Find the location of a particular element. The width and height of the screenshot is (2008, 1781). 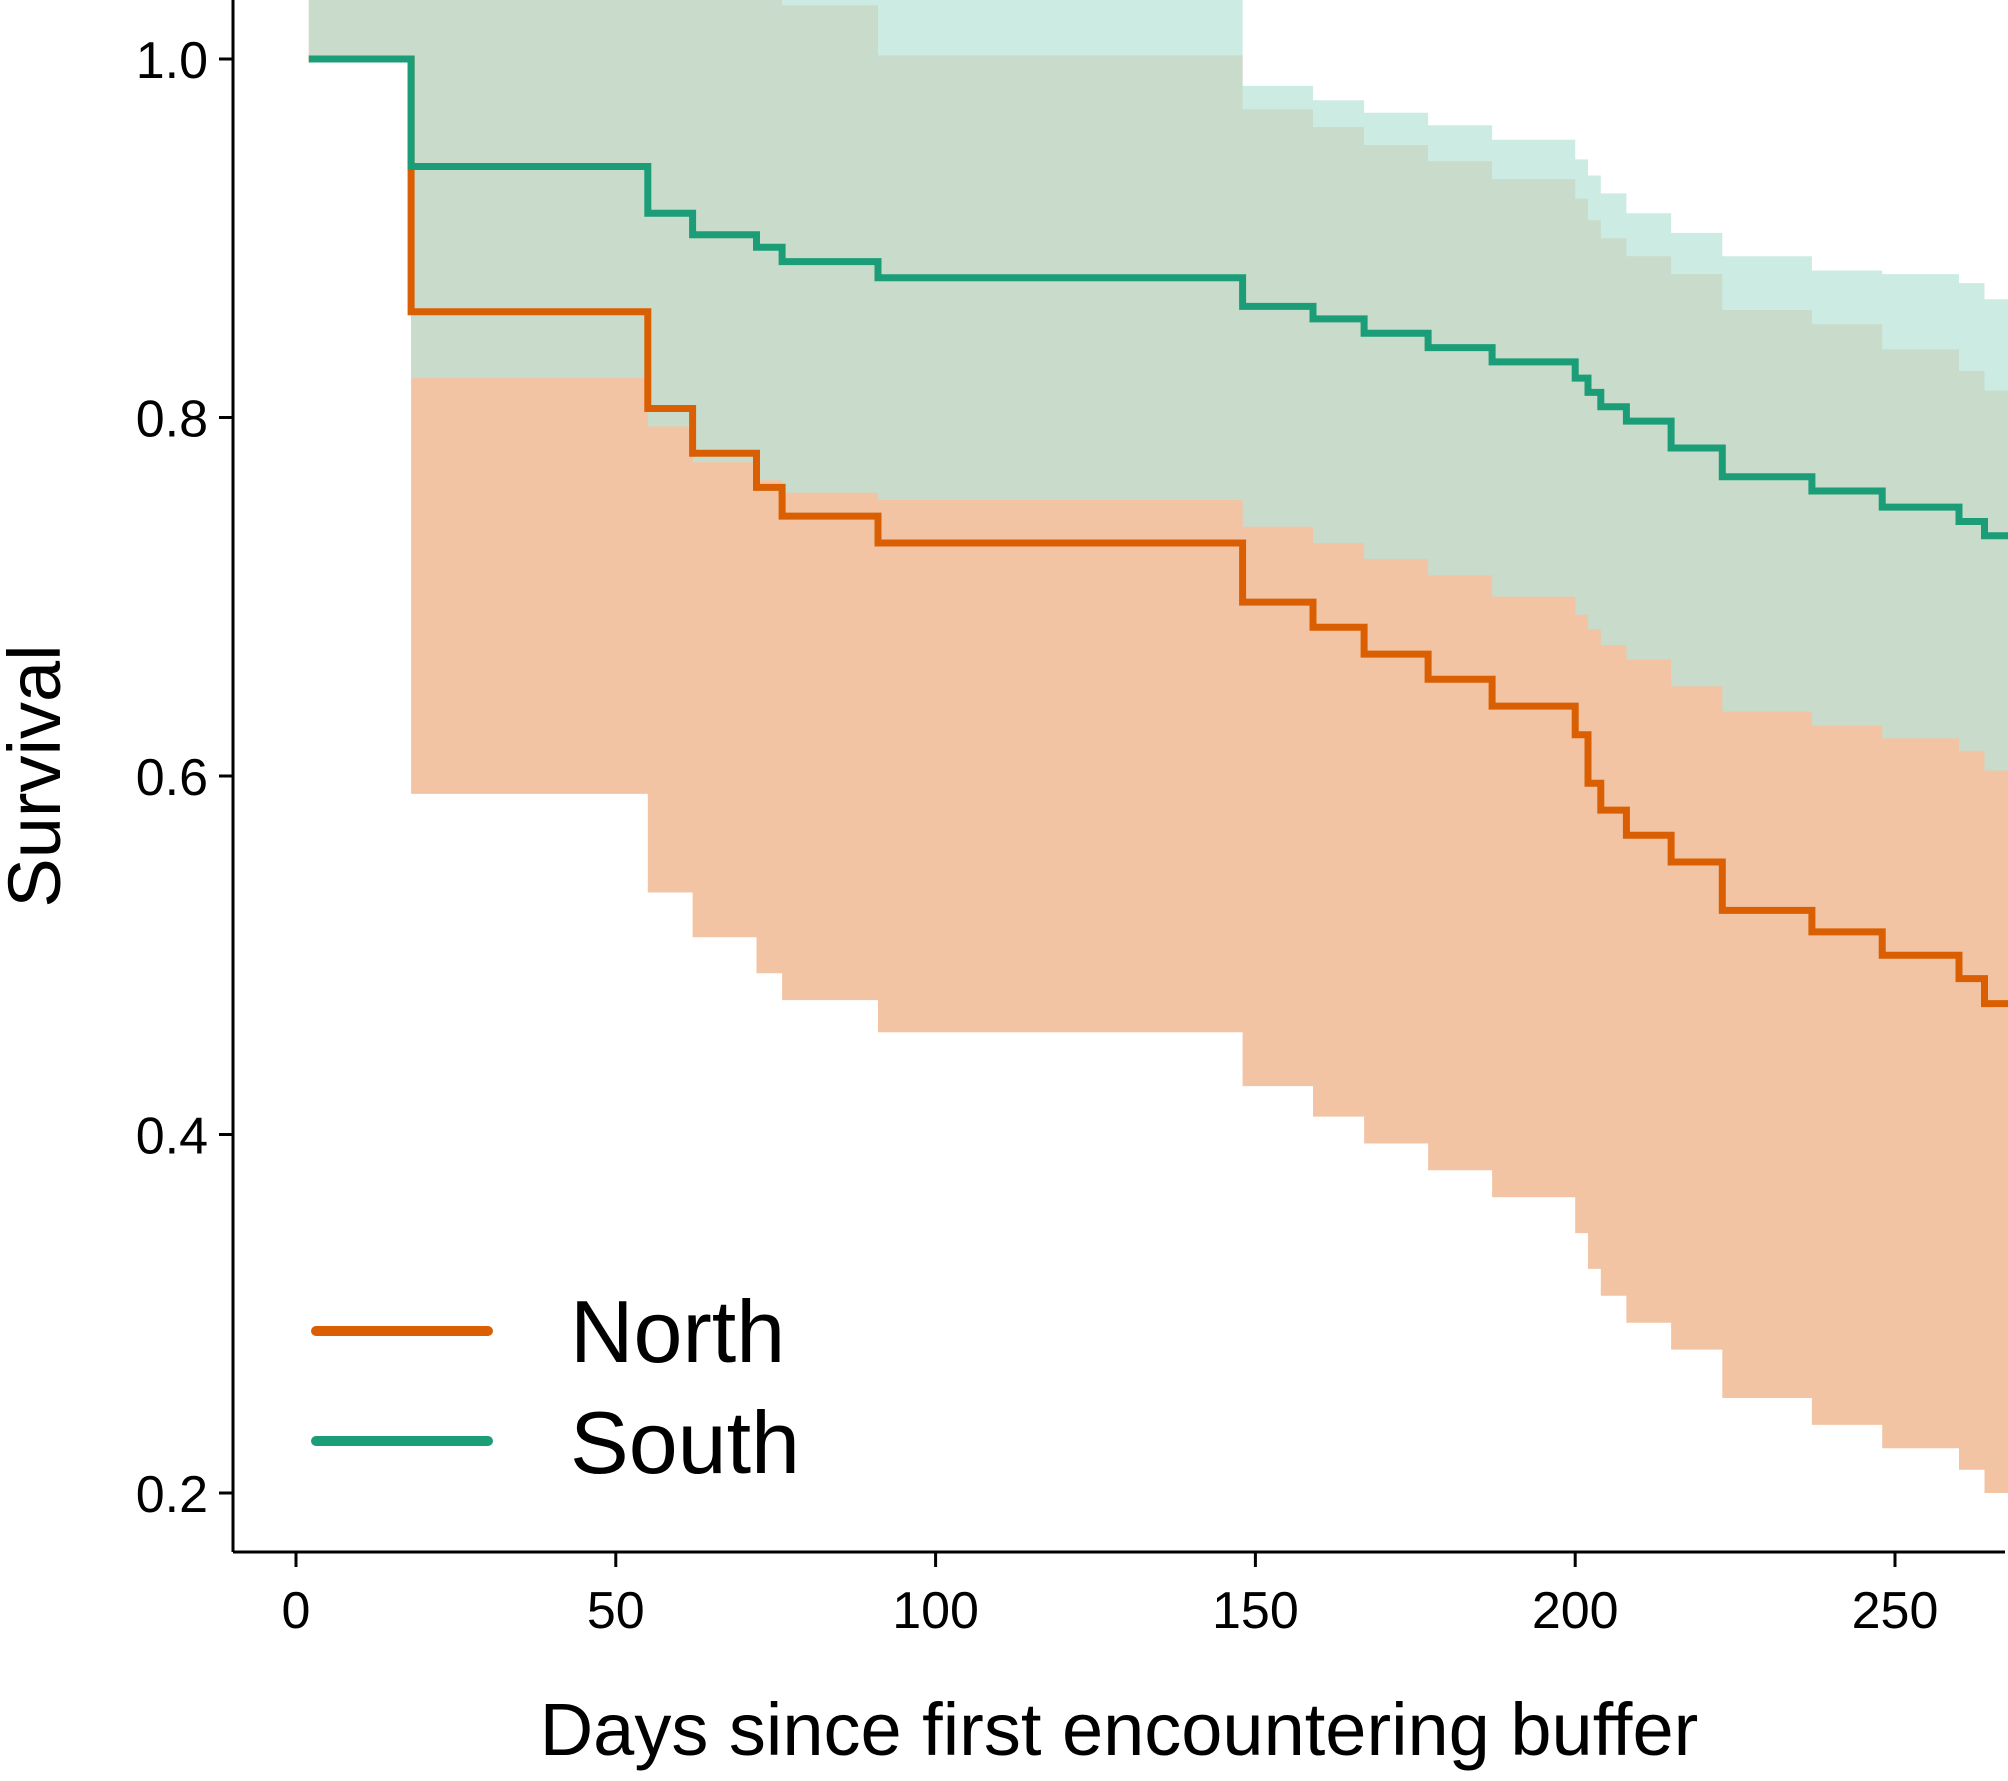

y-tick-label: 0.2 is located at coordinates (172, 1495).